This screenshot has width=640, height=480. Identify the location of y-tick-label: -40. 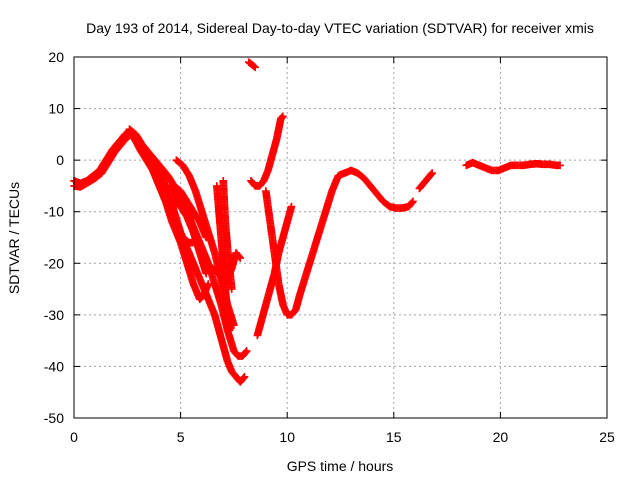
(54, 366).